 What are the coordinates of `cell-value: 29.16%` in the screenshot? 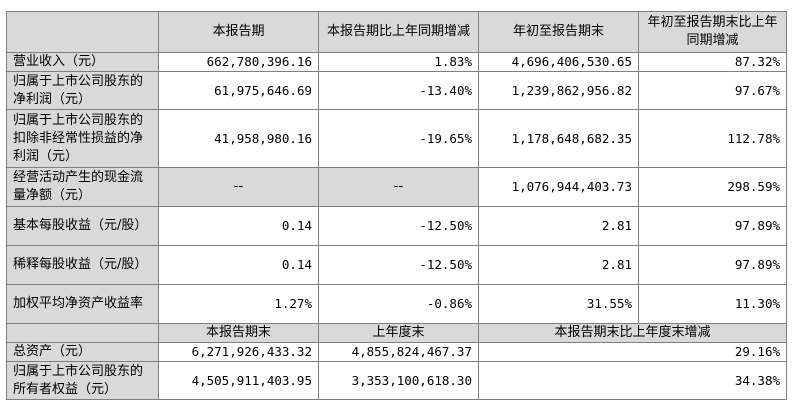 It's located at (632, 352).